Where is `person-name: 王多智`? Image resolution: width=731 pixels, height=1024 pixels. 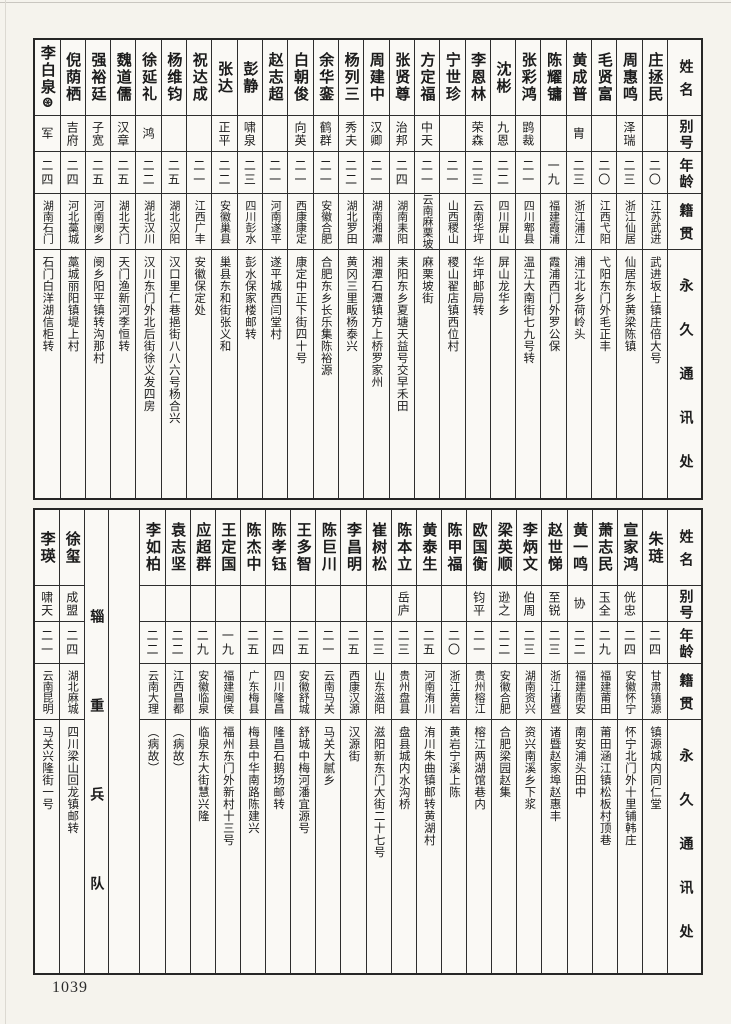
person-name: 王多智 is located at coordinates (303, 548).